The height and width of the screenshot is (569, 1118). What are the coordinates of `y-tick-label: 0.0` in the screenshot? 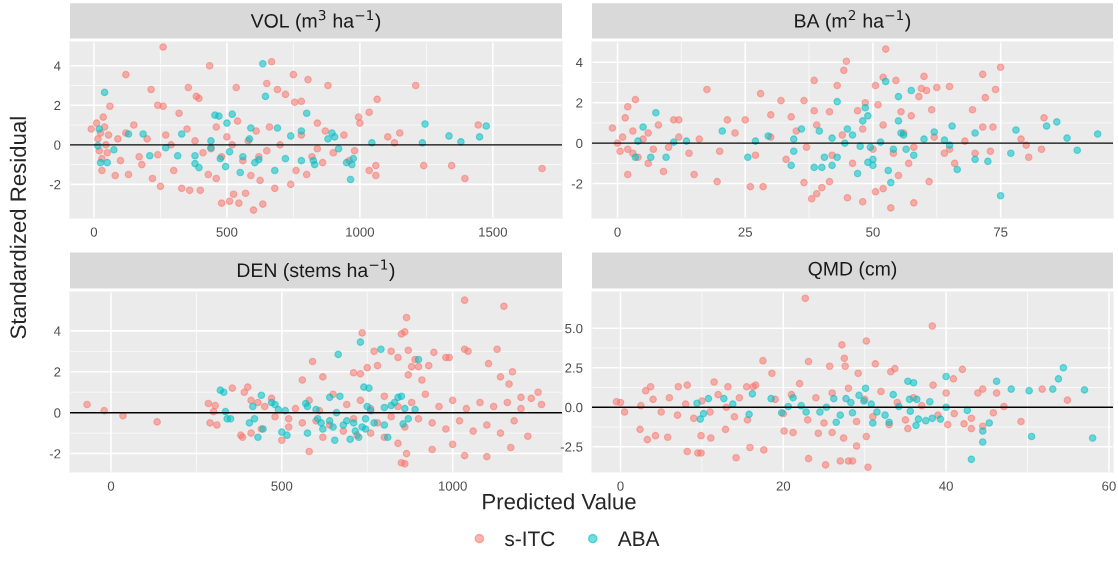 It's located at (574, 407).